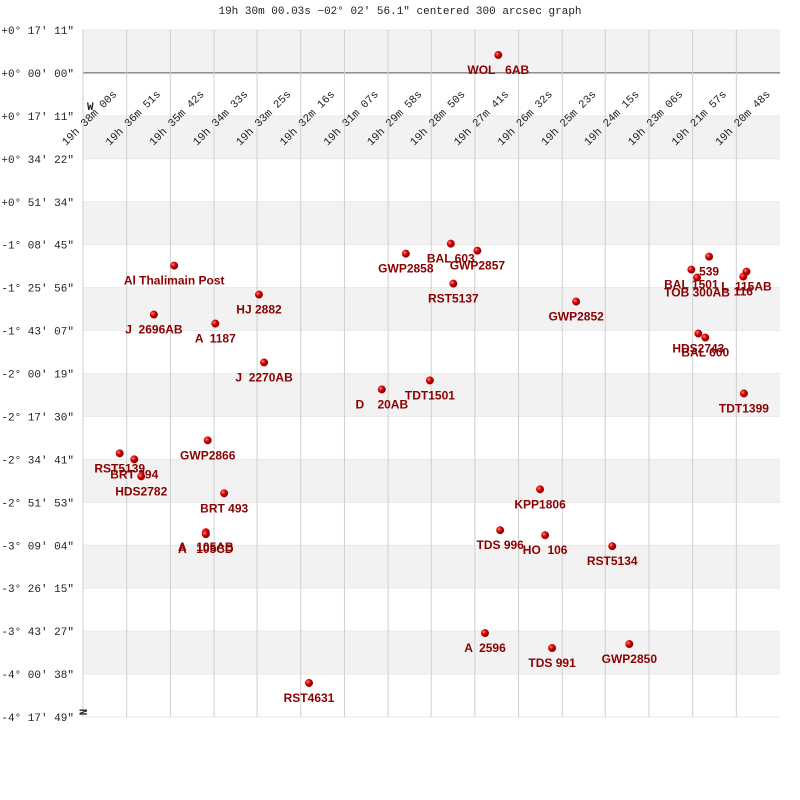  Describe the element at coordinates (37, 204) in the screenshot. I see `y-tick-label: +0° 51' 34"` at that location.